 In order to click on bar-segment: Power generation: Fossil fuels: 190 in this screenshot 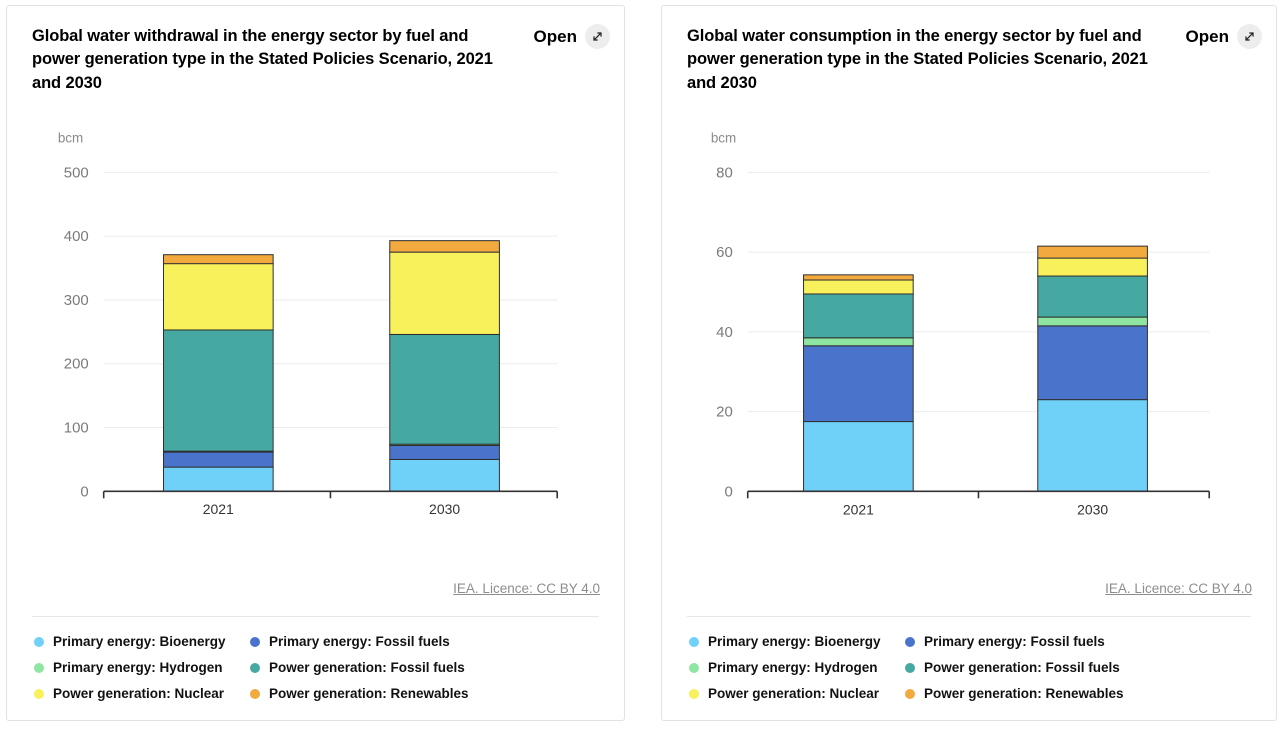, I will do `click(218, 390)`.